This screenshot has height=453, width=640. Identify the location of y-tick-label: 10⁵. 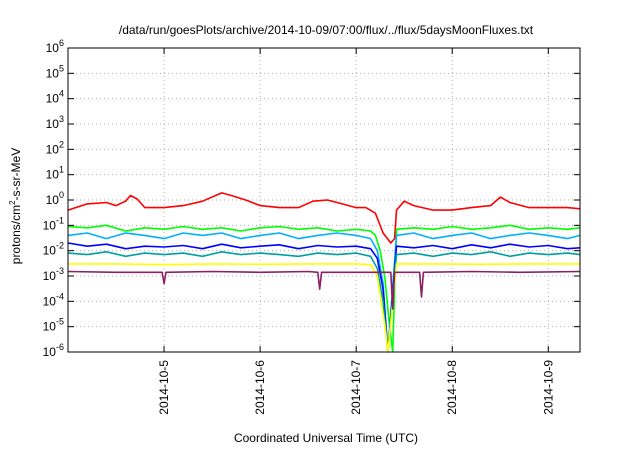
(55, 71).